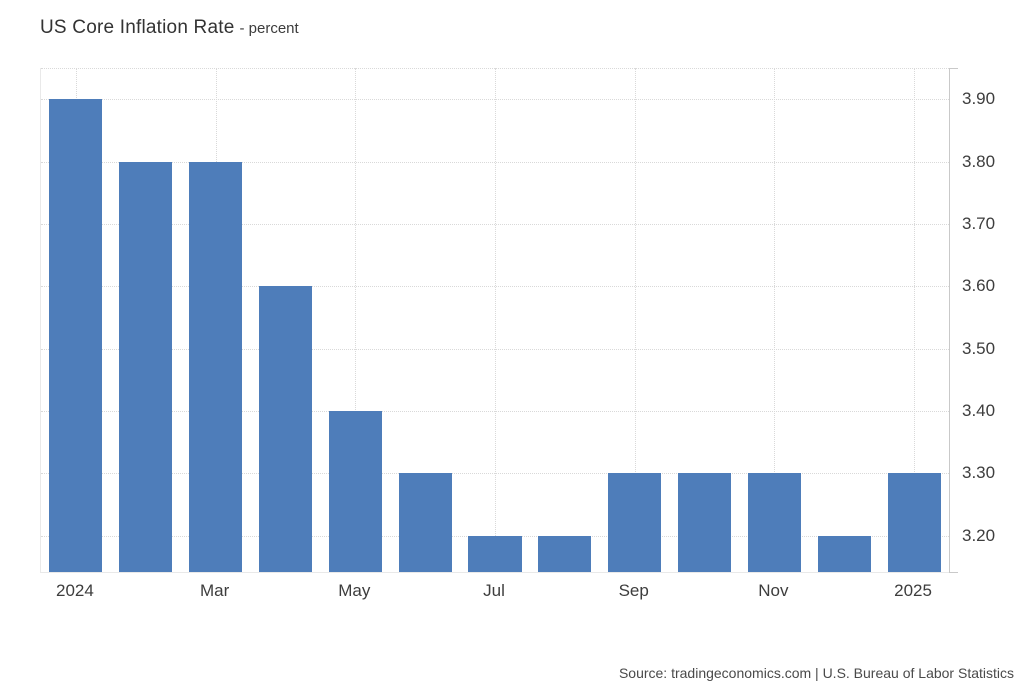  I want to click on x-axis-tick-label: 2024, so click(75, 590).